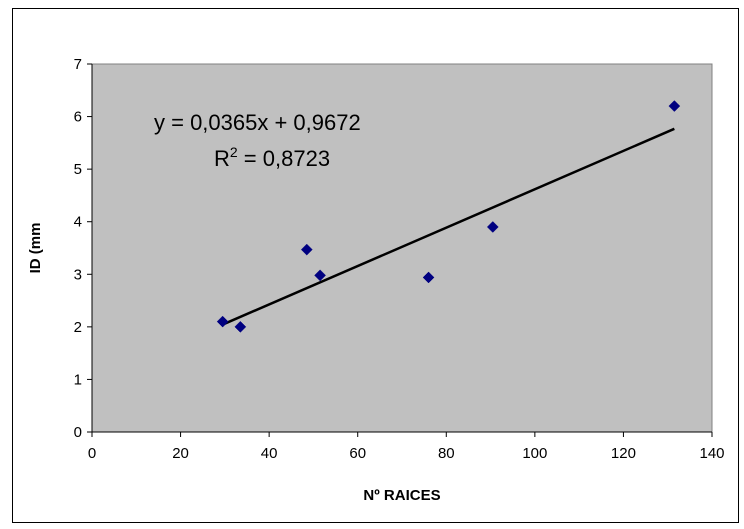 Image resolution: width=744 pixels, height=529 pixels. Describe the element at coordinates (180, 453) in the screenshot. I see `x-tick-label: 20` at that location.